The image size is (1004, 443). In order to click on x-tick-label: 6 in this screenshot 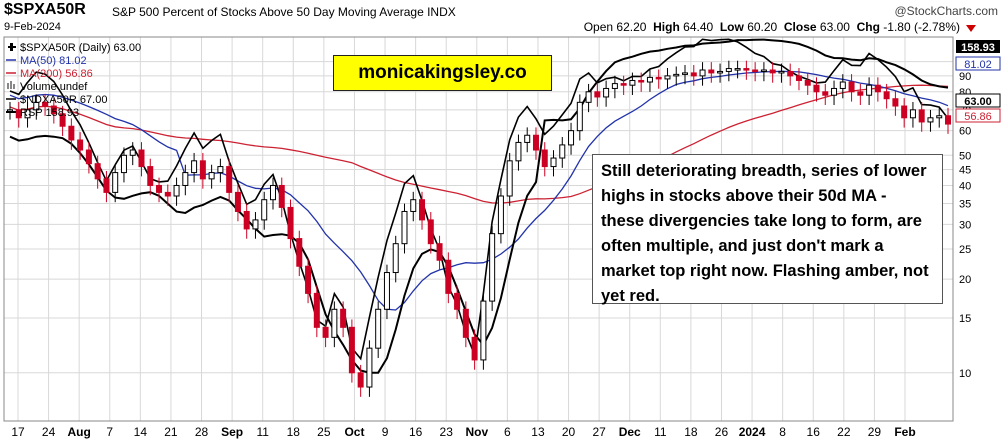, I will do `click(507, 432)`.